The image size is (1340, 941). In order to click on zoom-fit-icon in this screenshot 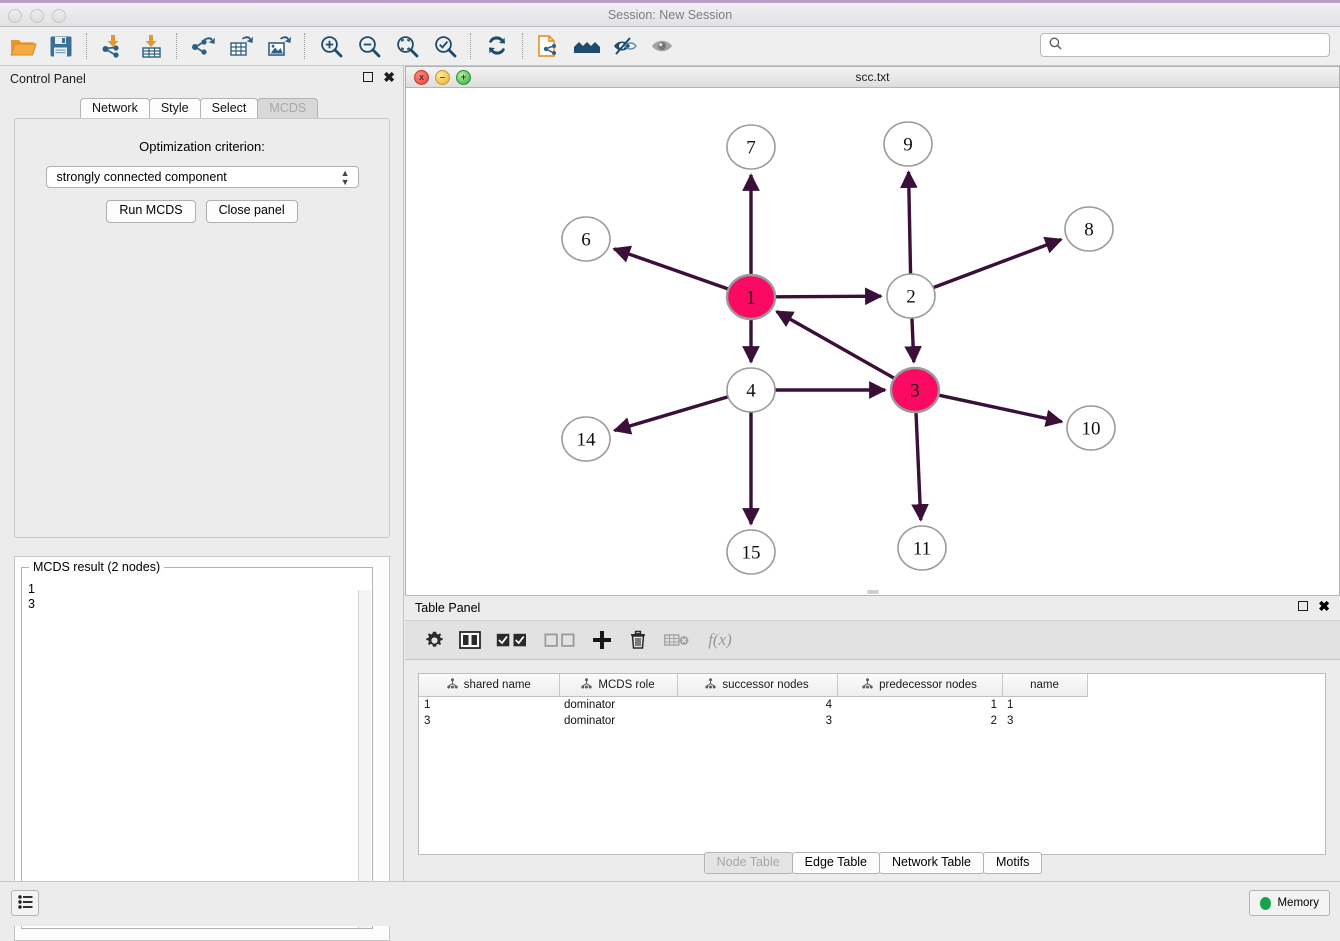, I will do `click(407, 46)`.